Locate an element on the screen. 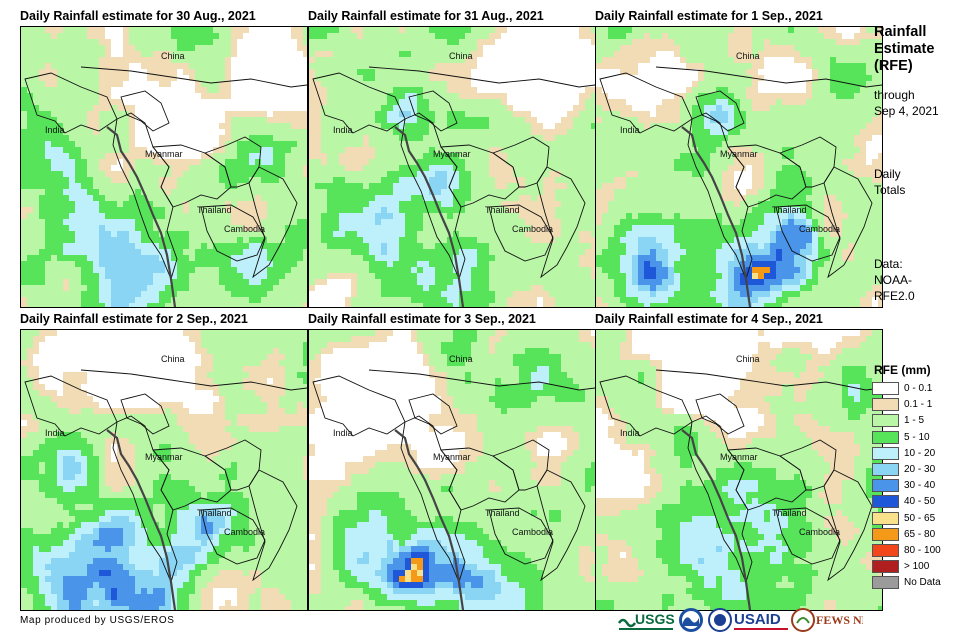 The height and width of the screenshot is (639, 967). legend-label: 0 - 0.1 is located at coordinates (918, 388).